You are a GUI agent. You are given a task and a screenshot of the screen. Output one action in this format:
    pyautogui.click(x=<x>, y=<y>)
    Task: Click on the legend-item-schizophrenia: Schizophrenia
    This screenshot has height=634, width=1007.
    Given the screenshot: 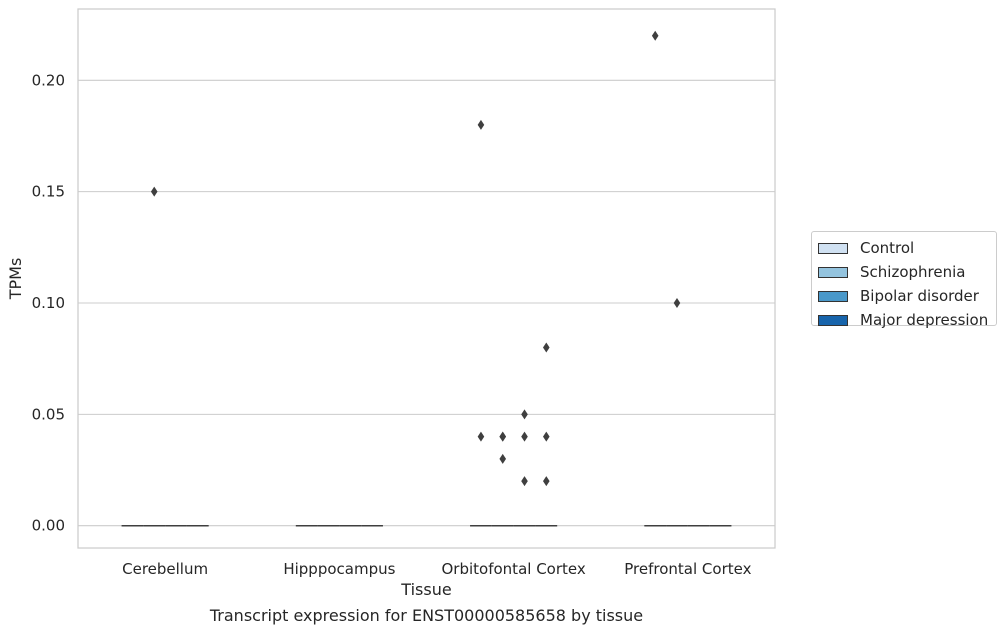 What is the action you would take?
    pyautogui.click(x=907, y=272)
    